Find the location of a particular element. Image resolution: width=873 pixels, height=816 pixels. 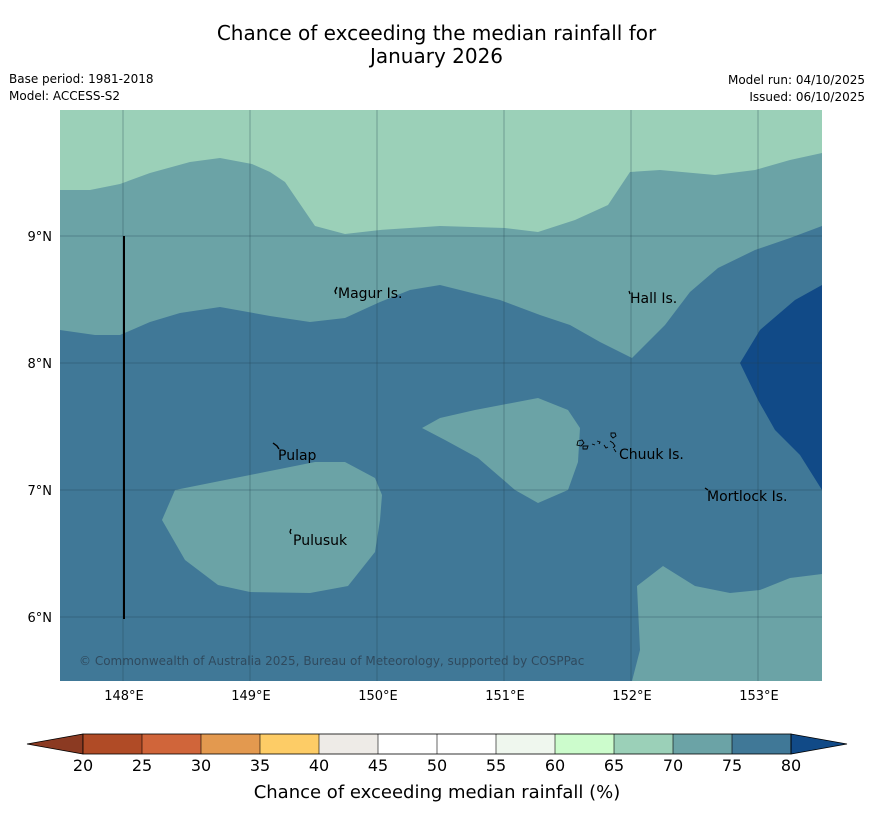

cb-tick-75: 75 is located at coordinates (732, 765).